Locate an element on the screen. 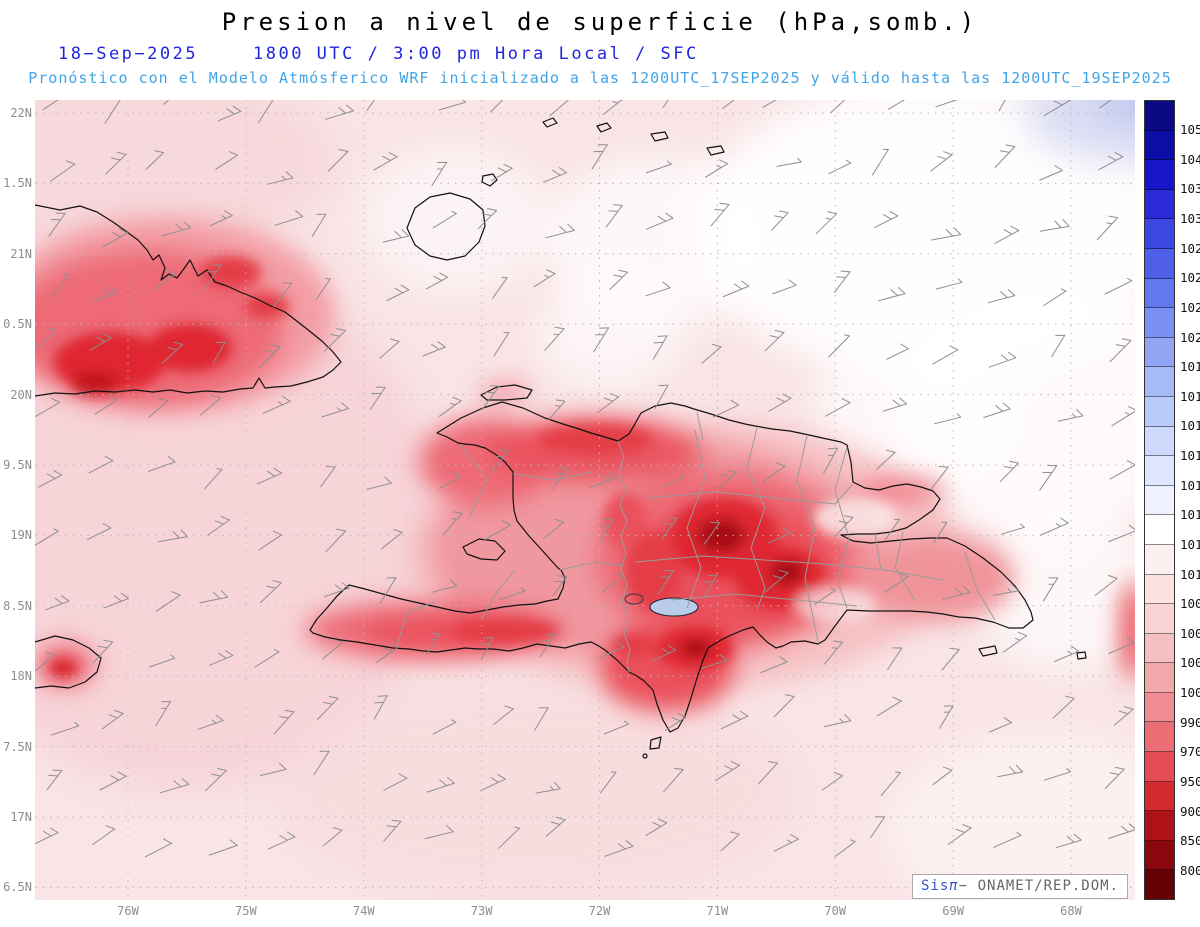 The image size is (1200, 927). colorbar-label: 970 is located at coordinates (1190, 752).